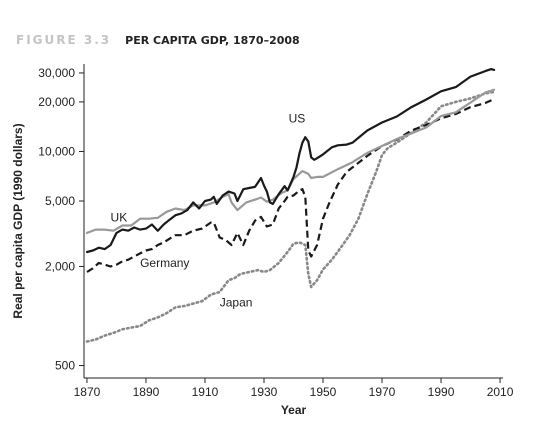 The width and height of the screenshot is (536, 431). Describe the element at coordinates (56, 151) in the screenshot. I see `y-tick-label: 10,000` at that location.